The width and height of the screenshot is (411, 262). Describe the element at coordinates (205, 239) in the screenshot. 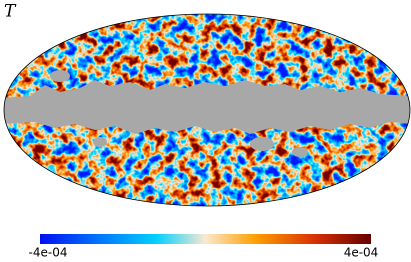

I see `colorbar` at that location.